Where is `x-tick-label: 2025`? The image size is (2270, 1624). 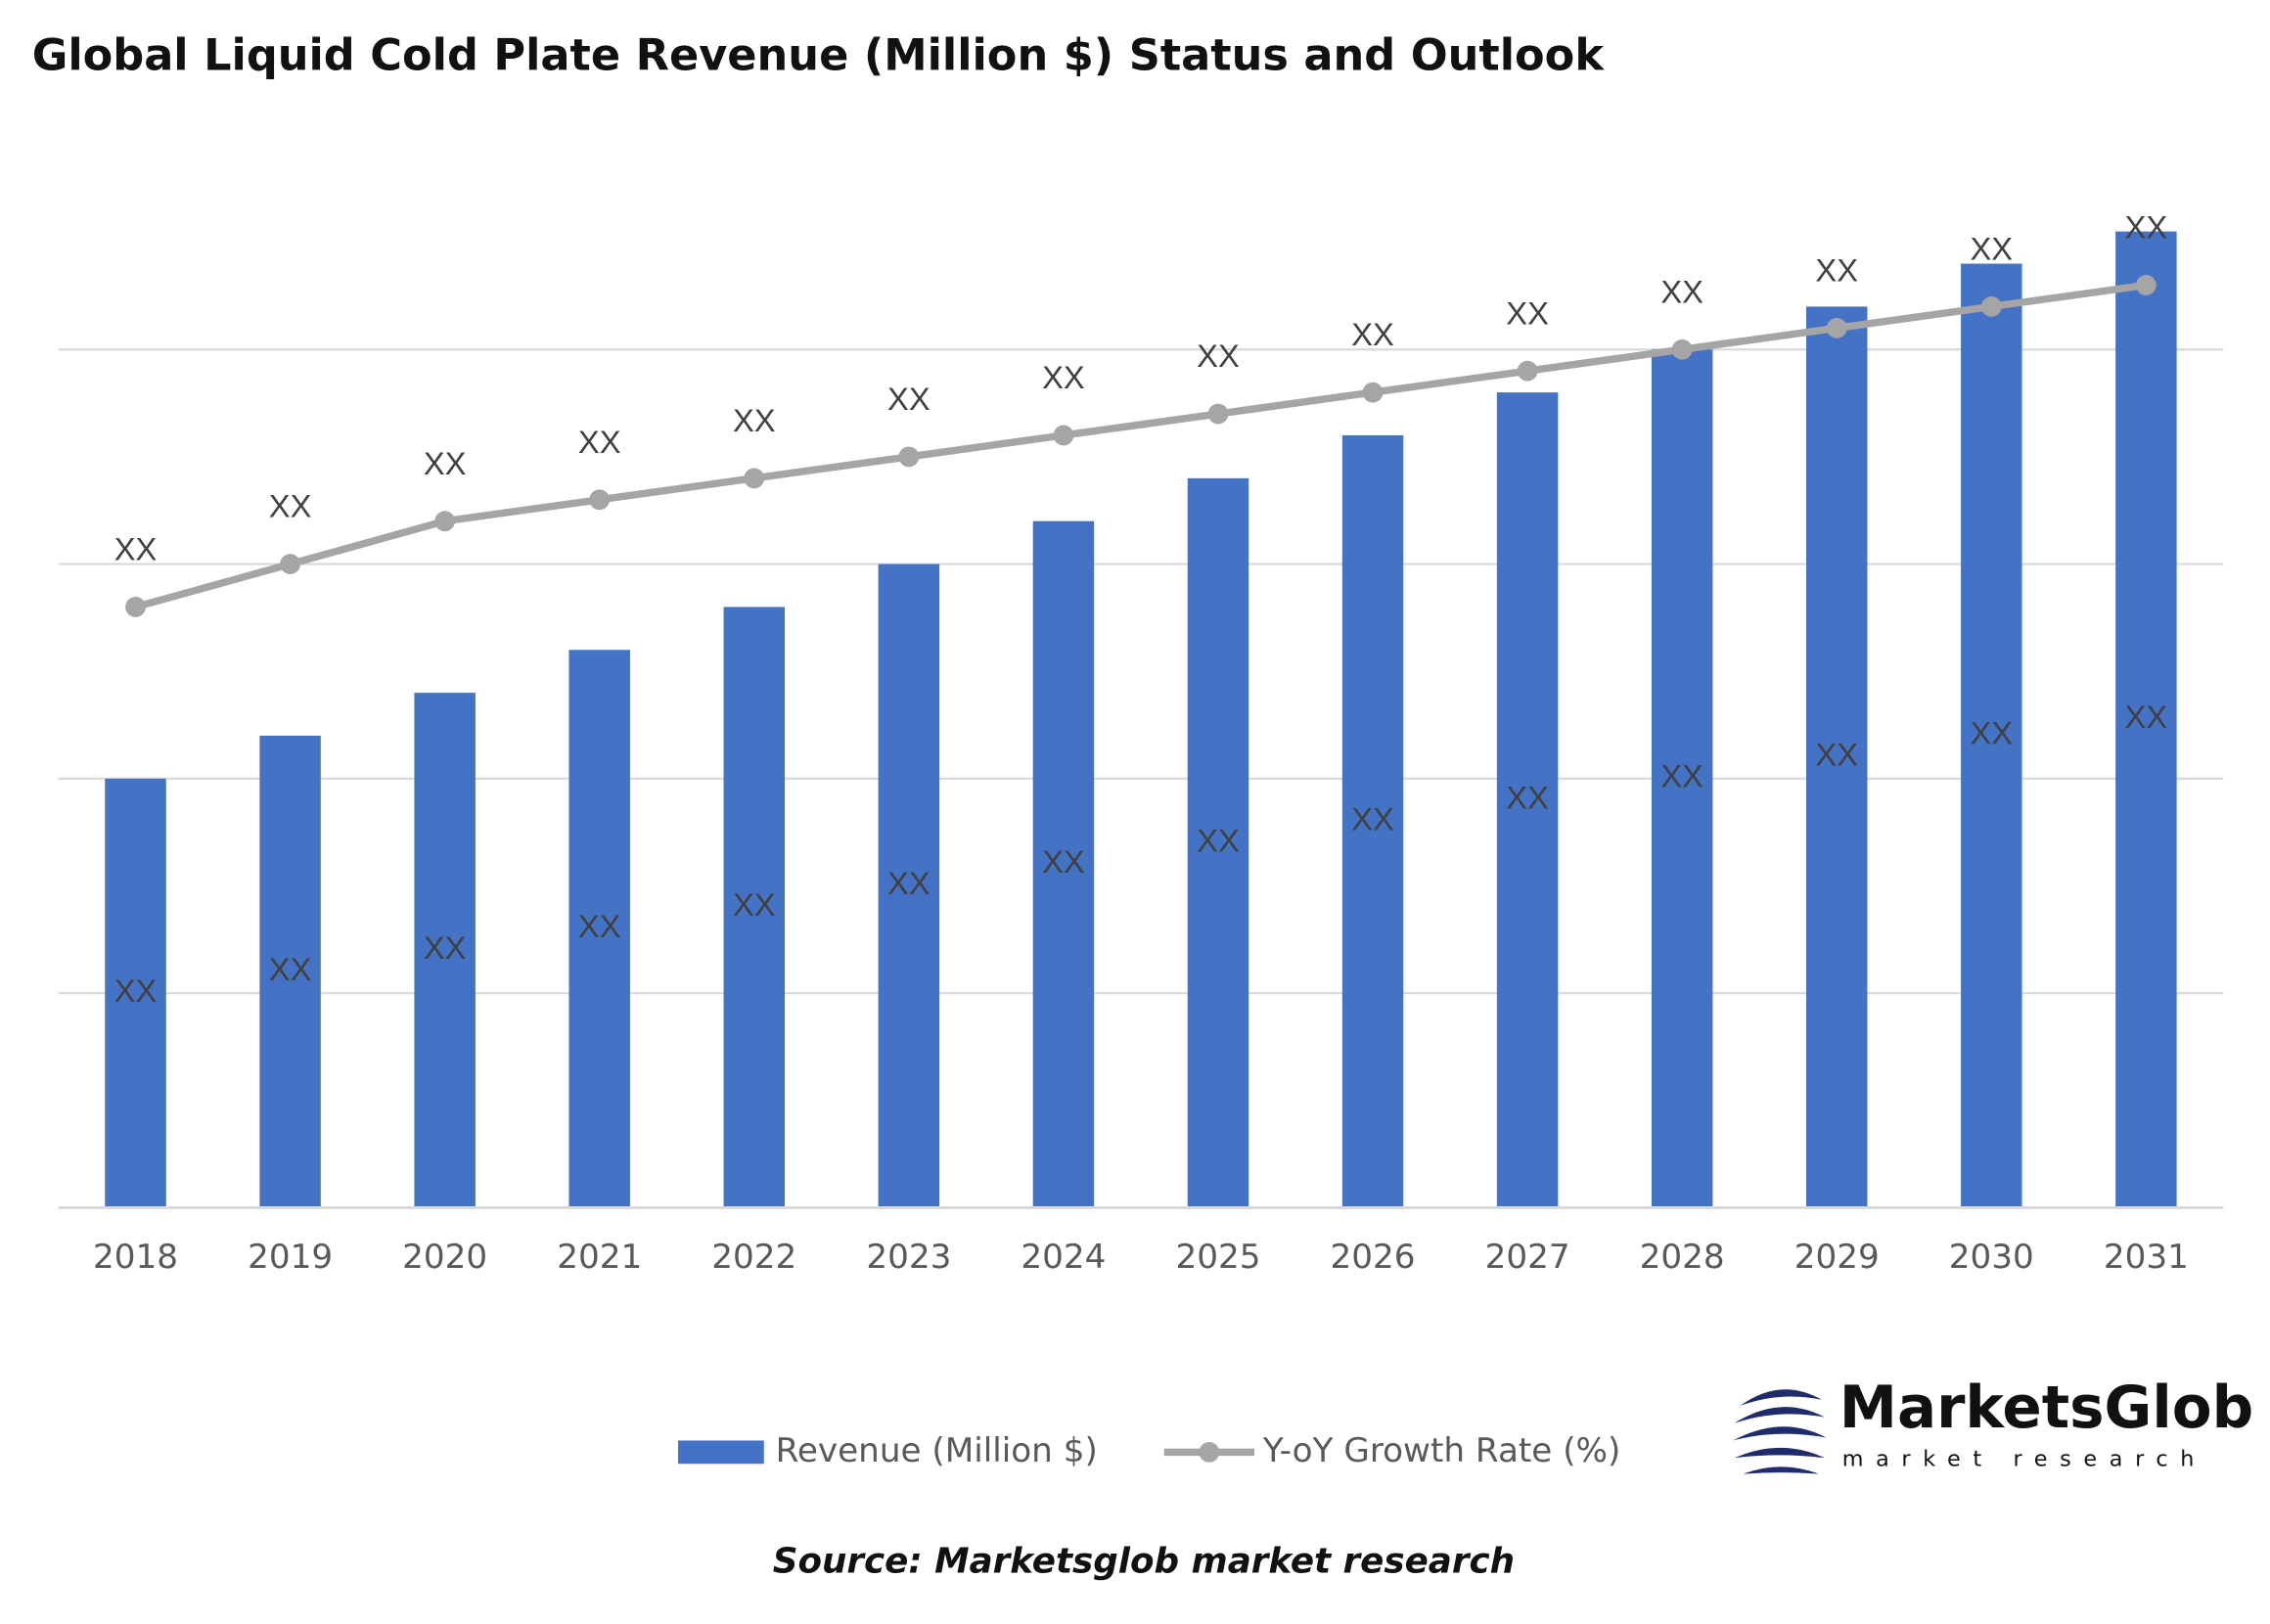 x-tick-label: 2025 is located at coordinates (1217, 1257).